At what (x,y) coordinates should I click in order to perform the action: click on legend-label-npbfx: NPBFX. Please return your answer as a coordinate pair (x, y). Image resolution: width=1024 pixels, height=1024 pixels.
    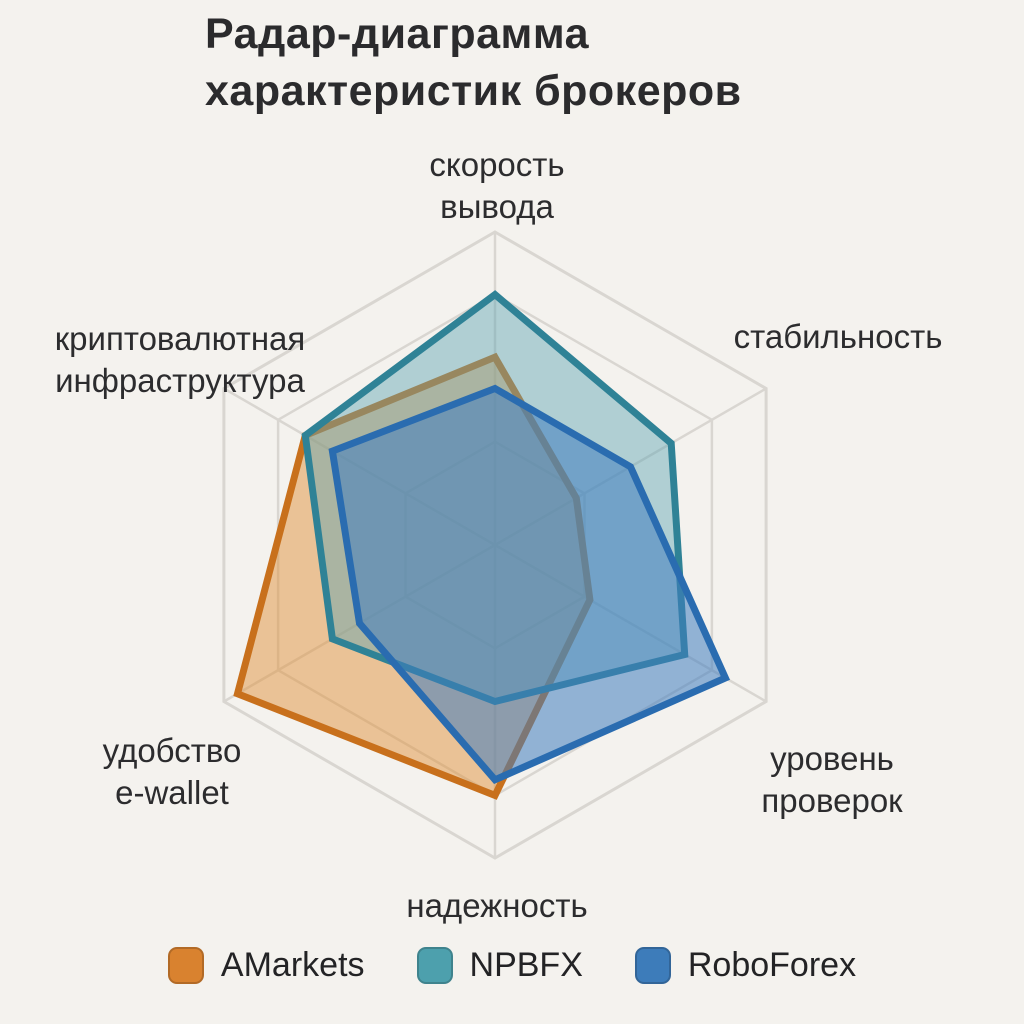
    Looking at the image, I should click on (526, 965).